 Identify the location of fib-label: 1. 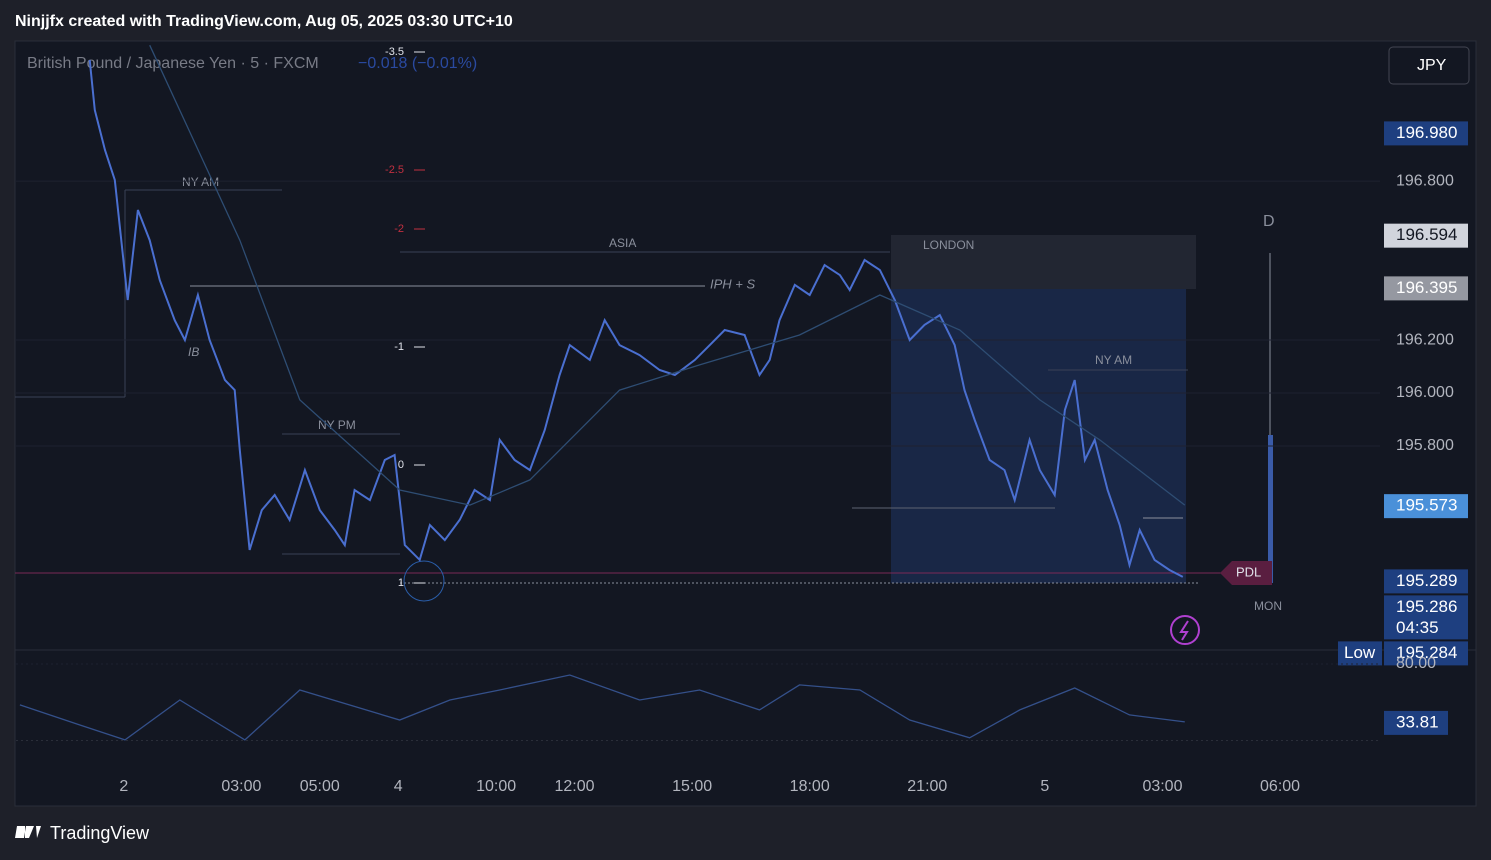
(401, 583).